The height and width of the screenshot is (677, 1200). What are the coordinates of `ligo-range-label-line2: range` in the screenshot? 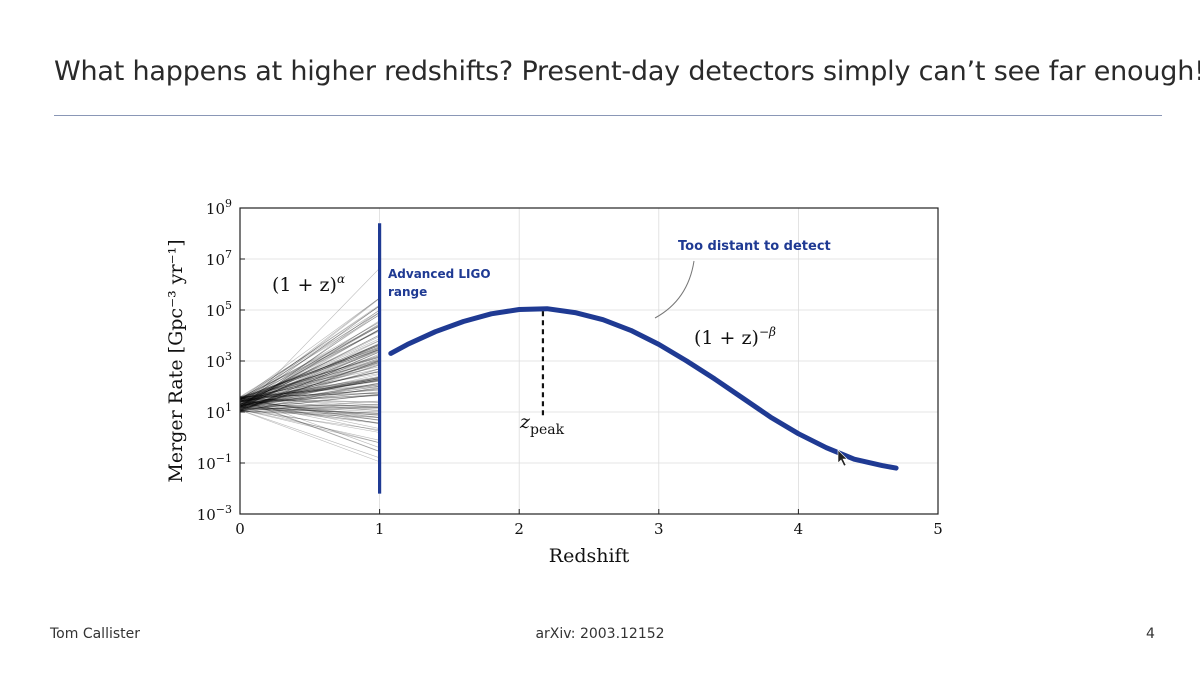 It's located at (407, 292).